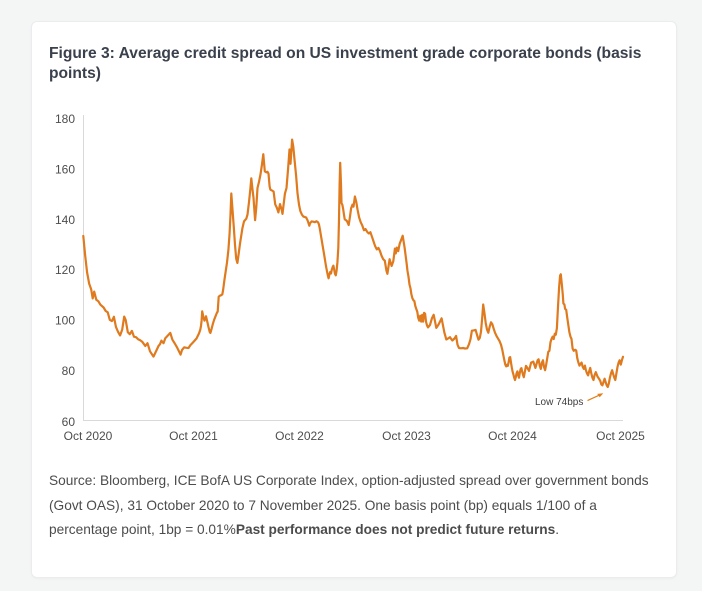 The height and width of the screenshot is (591, 702). Describe the element at coordinates (69, 371) in the screenshot. I see `svg-text: 80` at that location.